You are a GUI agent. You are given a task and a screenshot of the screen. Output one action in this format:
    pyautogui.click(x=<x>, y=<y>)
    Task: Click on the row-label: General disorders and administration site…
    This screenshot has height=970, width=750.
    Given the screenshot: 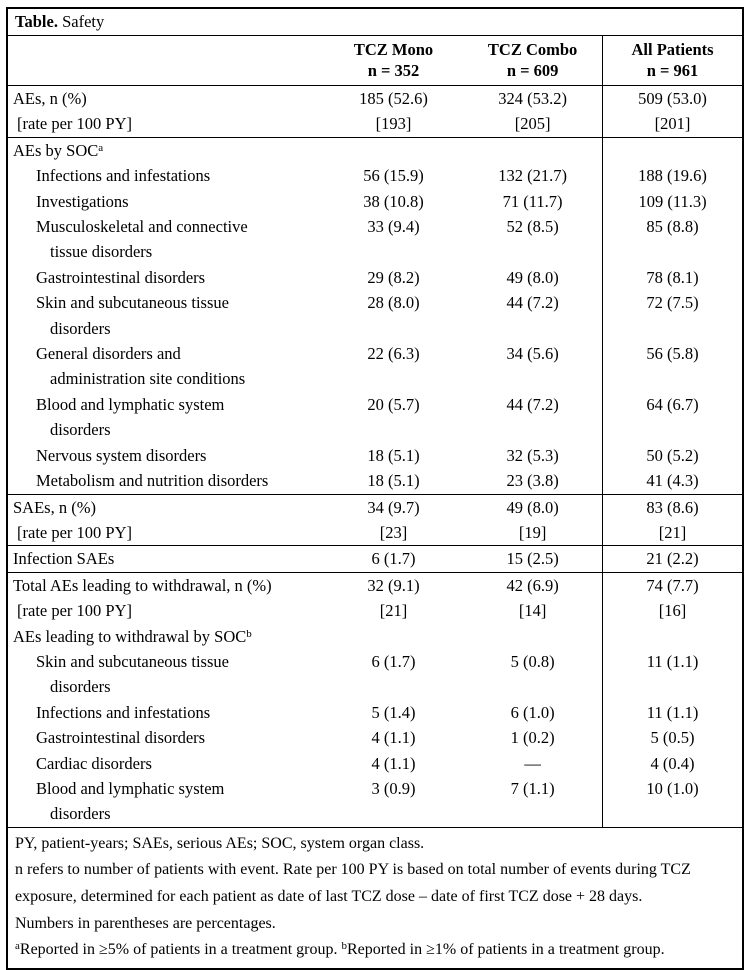 What is the action you would take?
    pyautogui.click(x=141, y=366)
    